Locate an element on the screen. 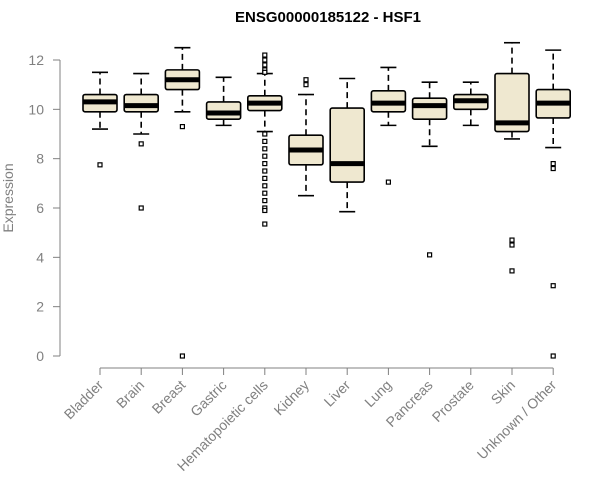  y-tick-label: 2 is located at coordinates (40, 307).